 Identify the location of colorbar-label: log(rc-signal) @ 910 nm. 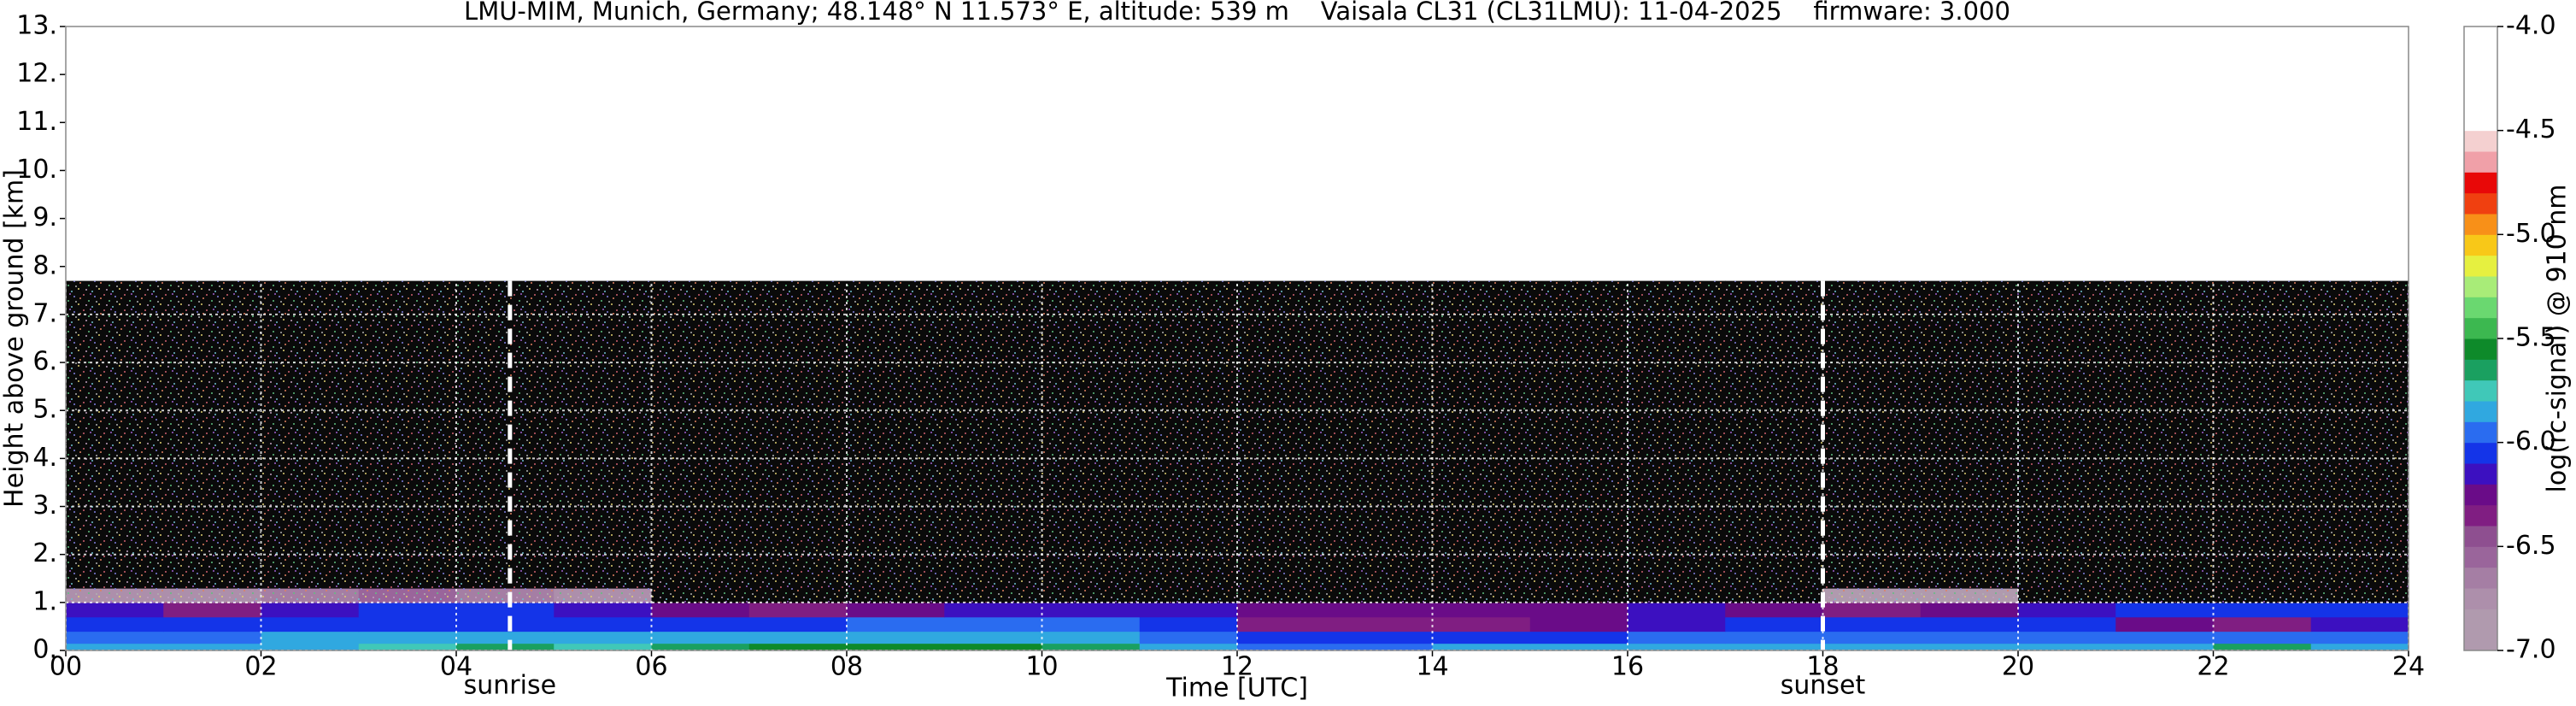
(2558, 339).